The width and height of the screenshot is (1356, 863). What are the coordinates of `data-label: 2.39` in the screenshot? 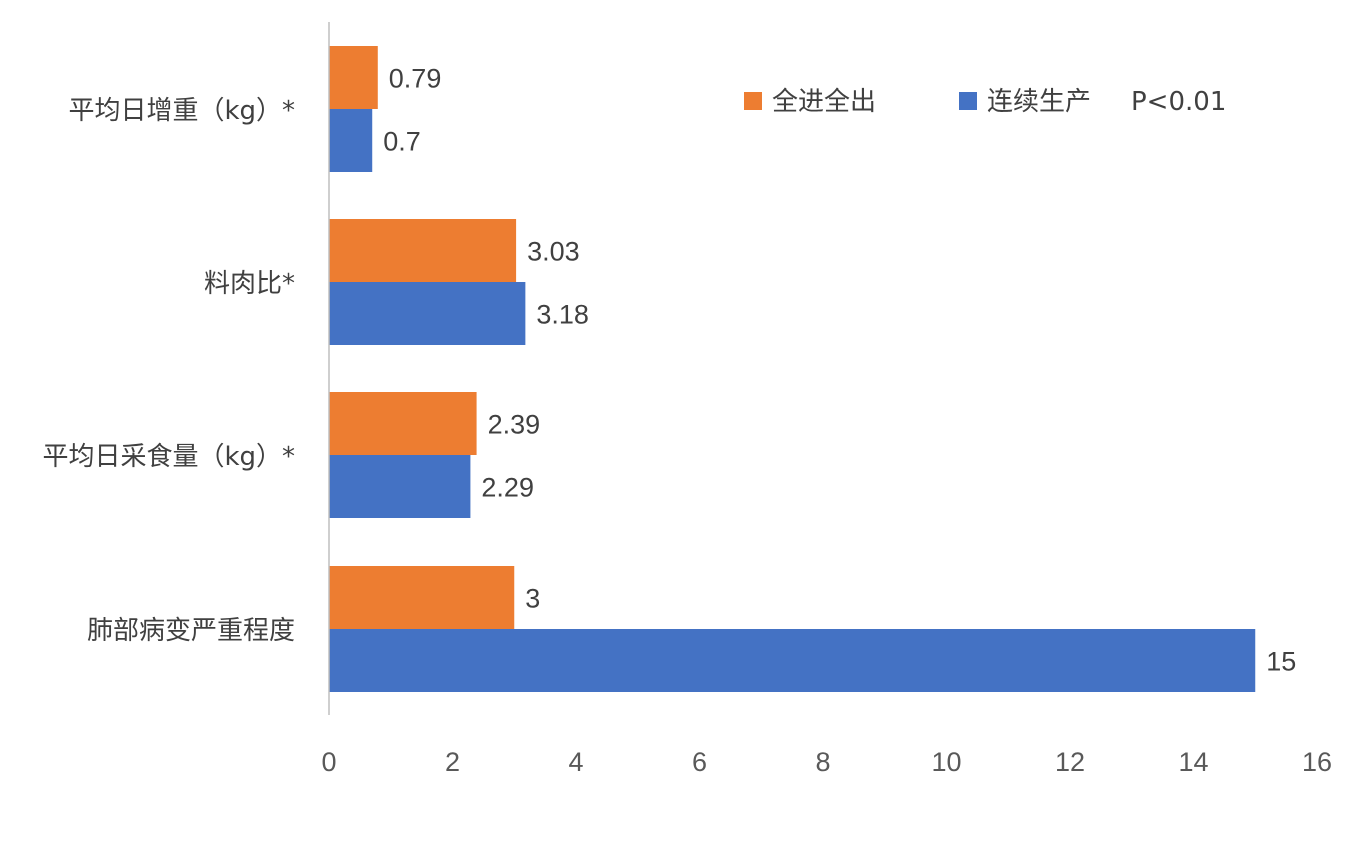 It's located at (514, 425).